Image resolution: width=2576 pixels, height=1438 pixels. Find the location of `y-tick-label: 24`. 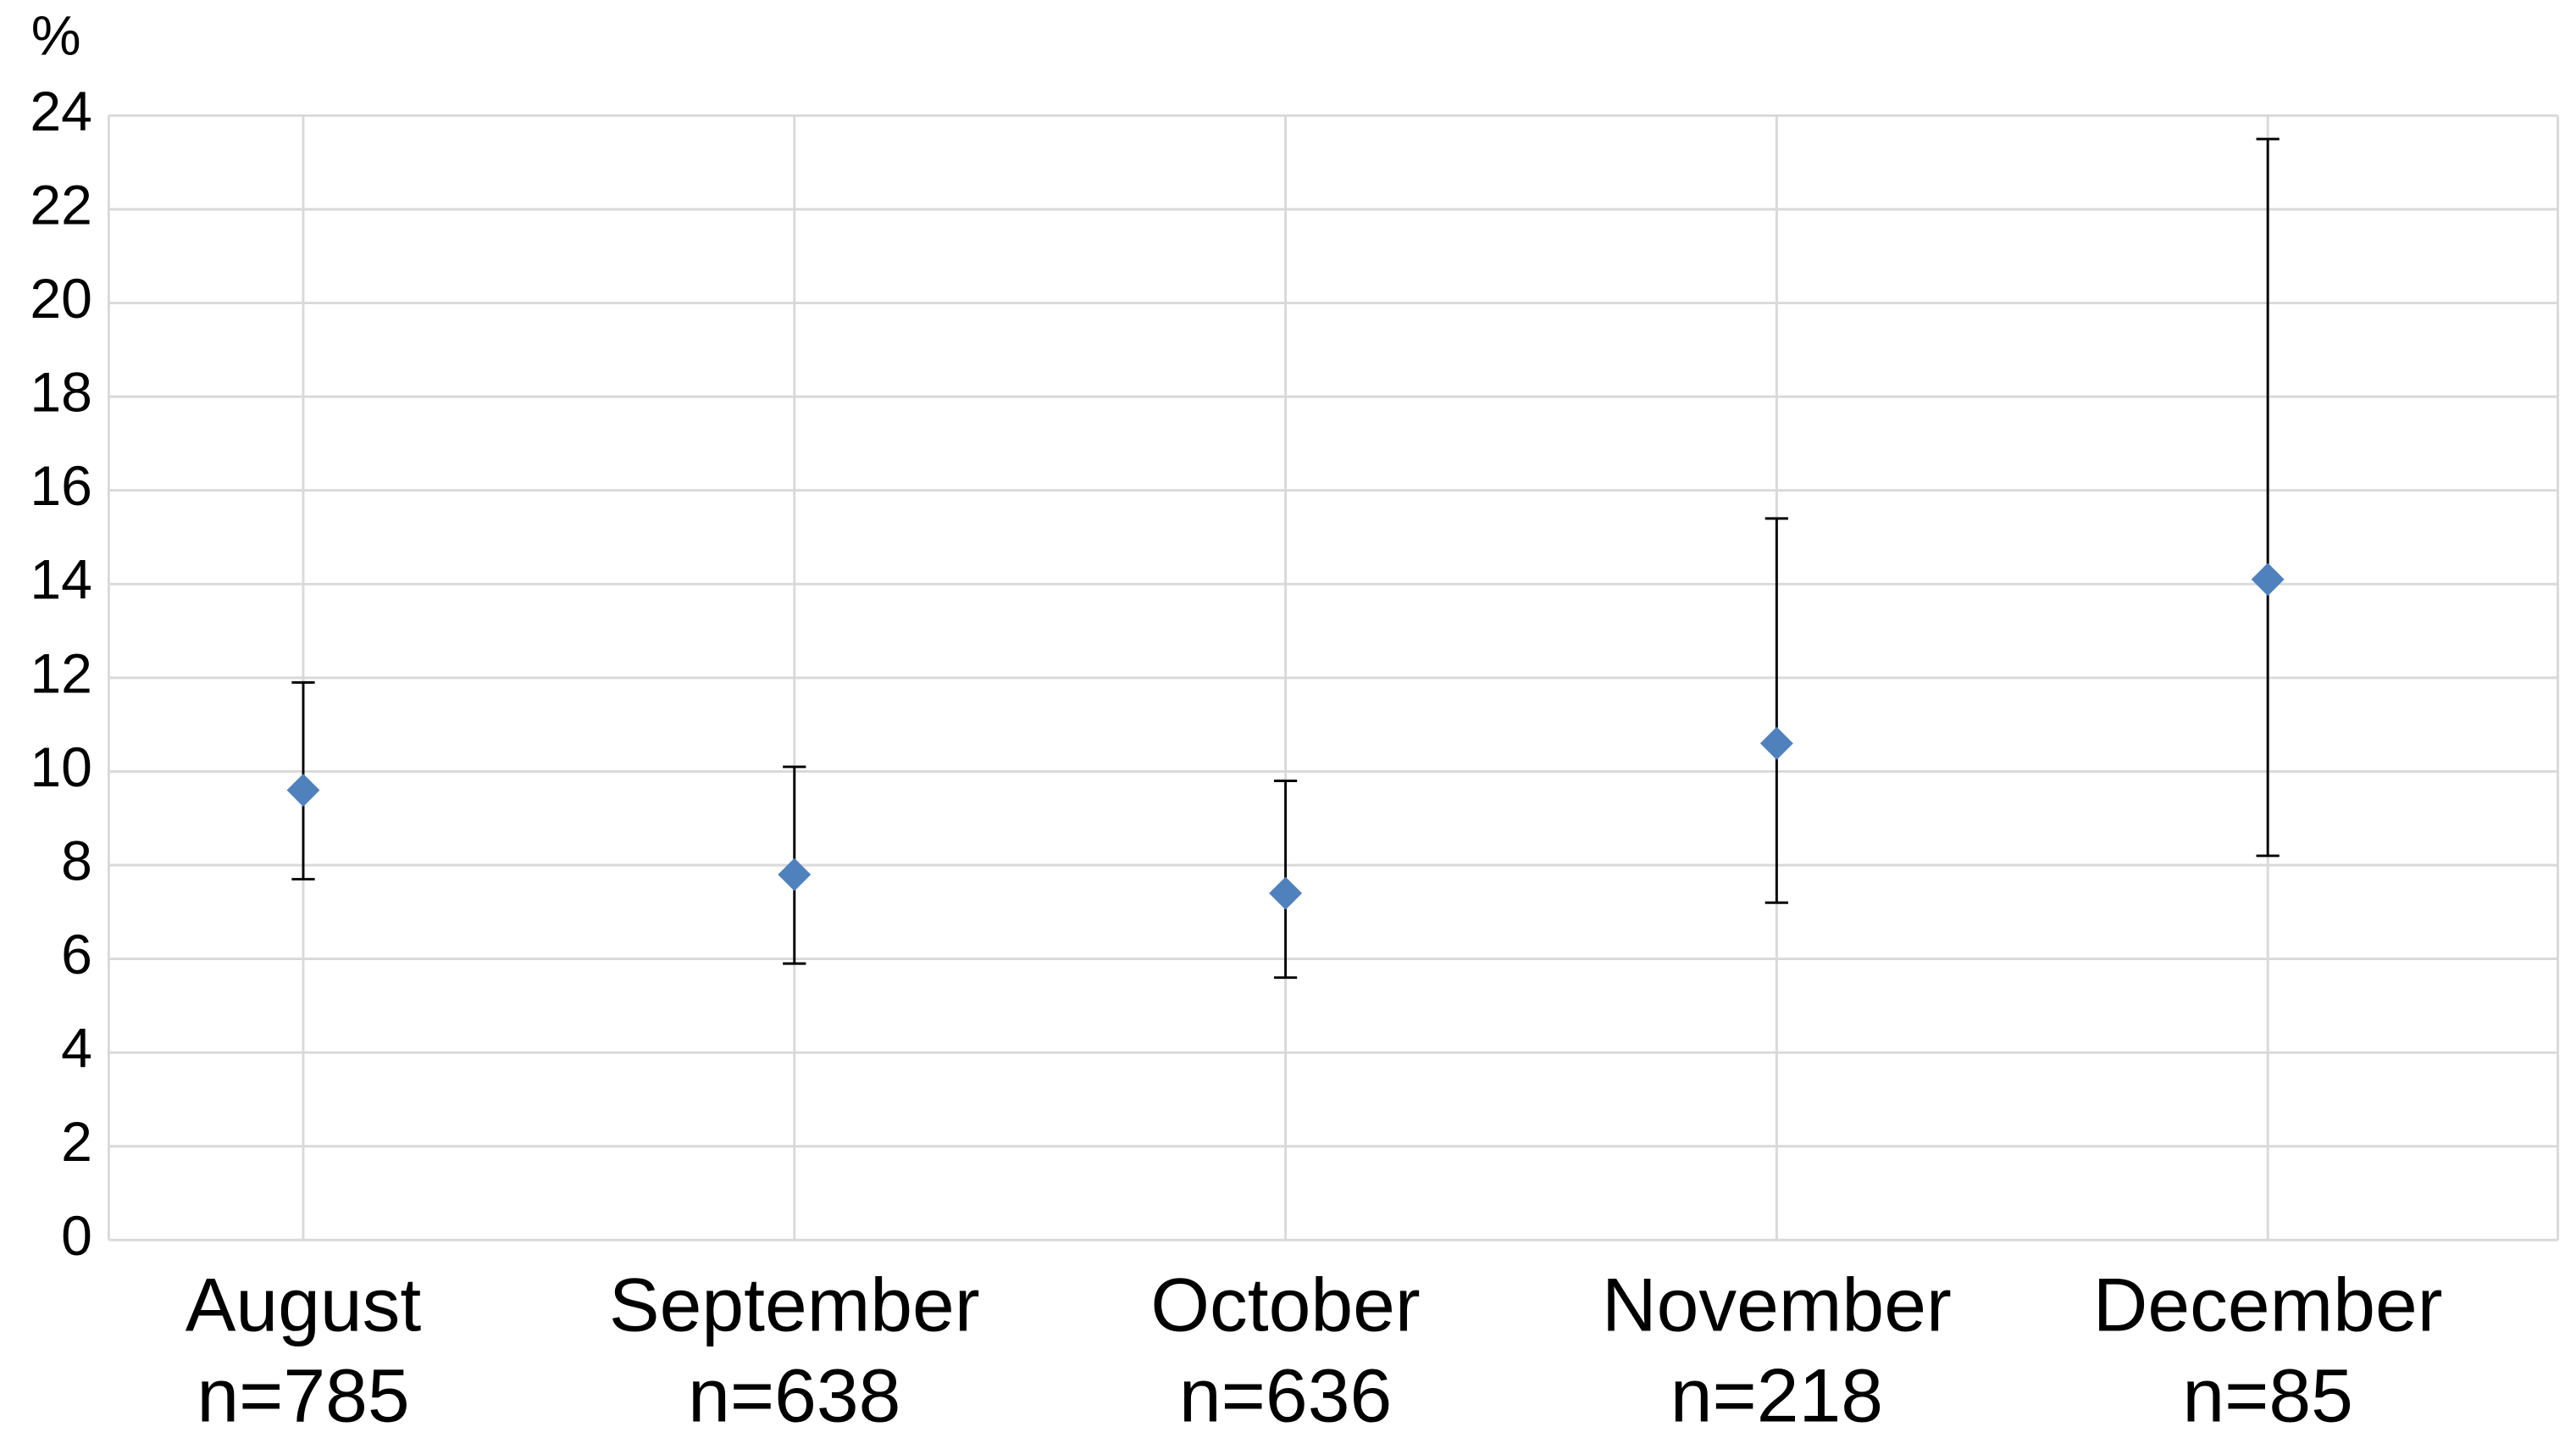

y-tick-label: 24 is located at coordinates (61, 112).